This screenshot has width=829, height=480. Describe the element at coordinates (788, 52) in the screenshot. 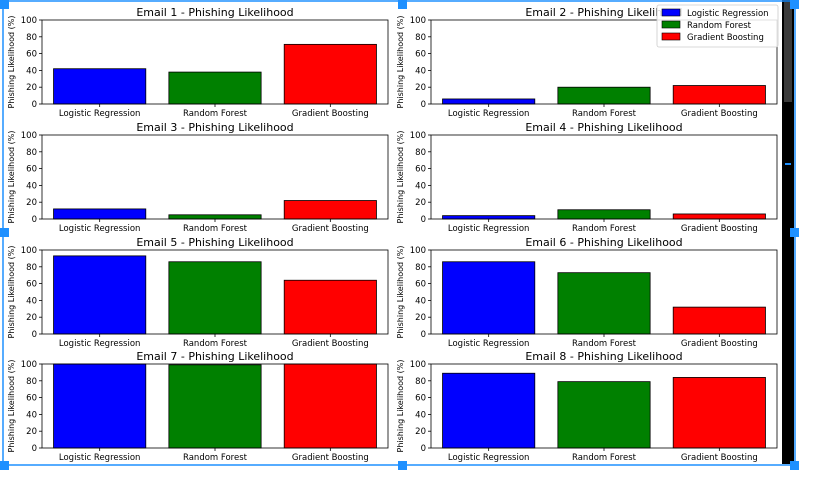

I see `scrollbar-thumb` at that location.